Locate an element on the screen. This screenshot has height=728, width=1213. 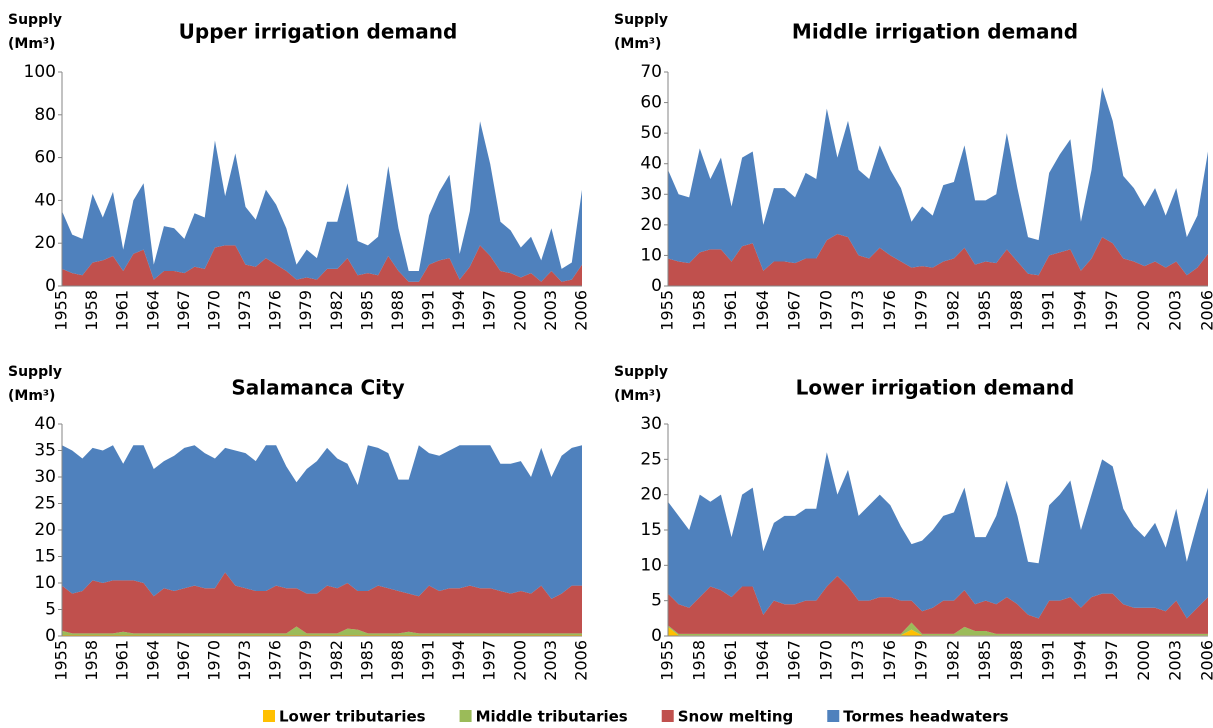
y-tick-label: 80 is located at coordinates (45, 115).